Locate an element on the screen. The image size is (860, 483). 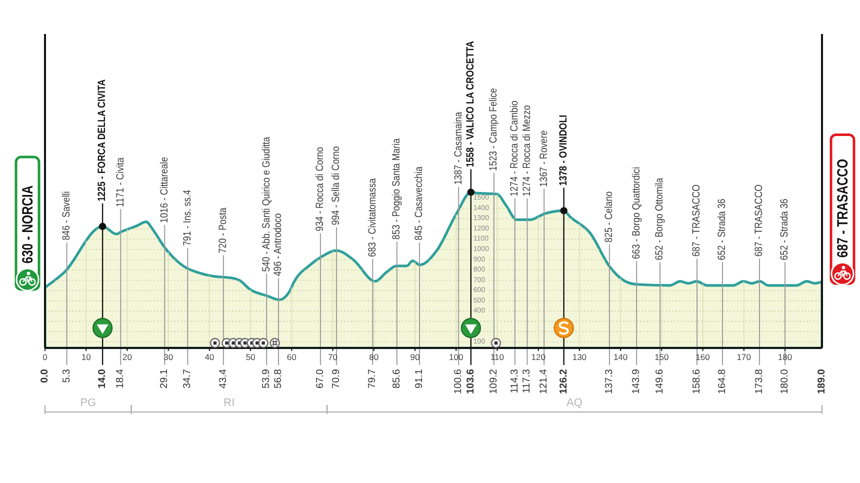
annotation: 934 - Rocca di Corno is located at coordinates (320, 189).